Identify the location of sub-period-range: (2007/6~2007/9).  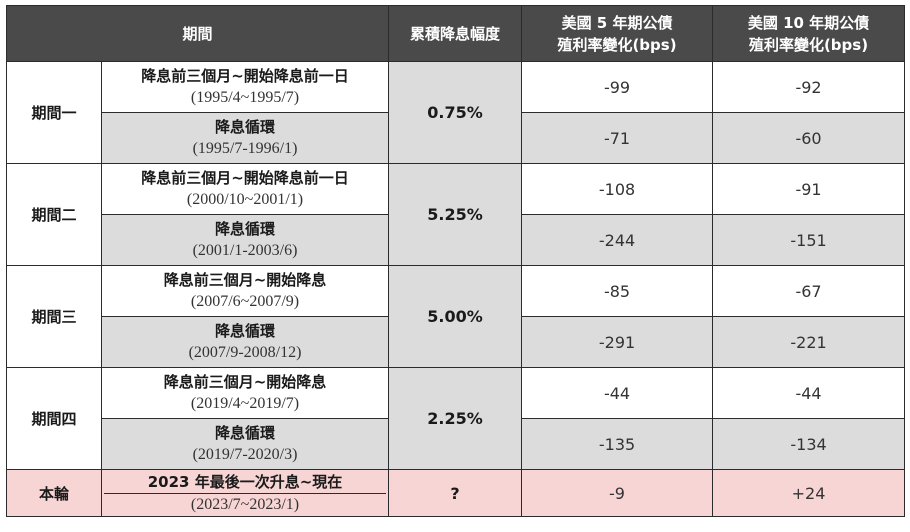
(245, 301).